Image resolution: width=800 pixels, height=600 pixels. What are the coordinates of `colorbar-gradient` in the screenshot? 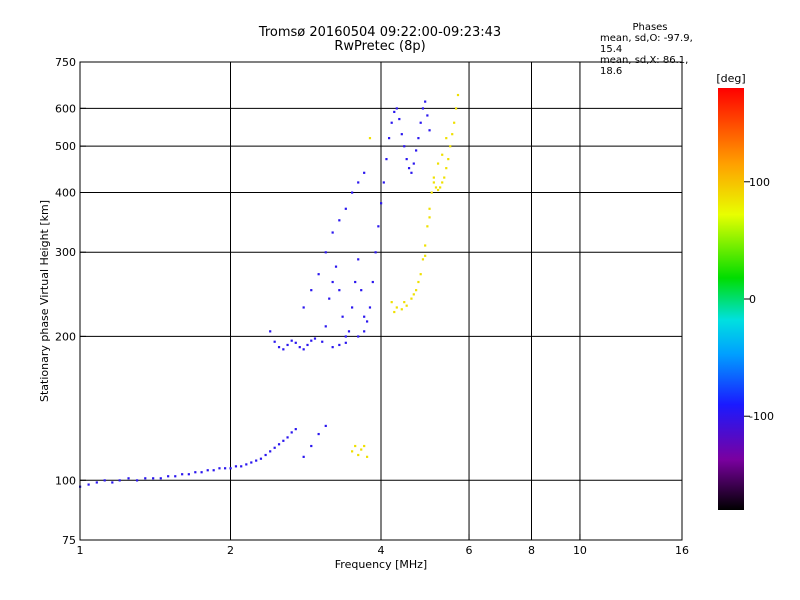 It's located at (731, 299).